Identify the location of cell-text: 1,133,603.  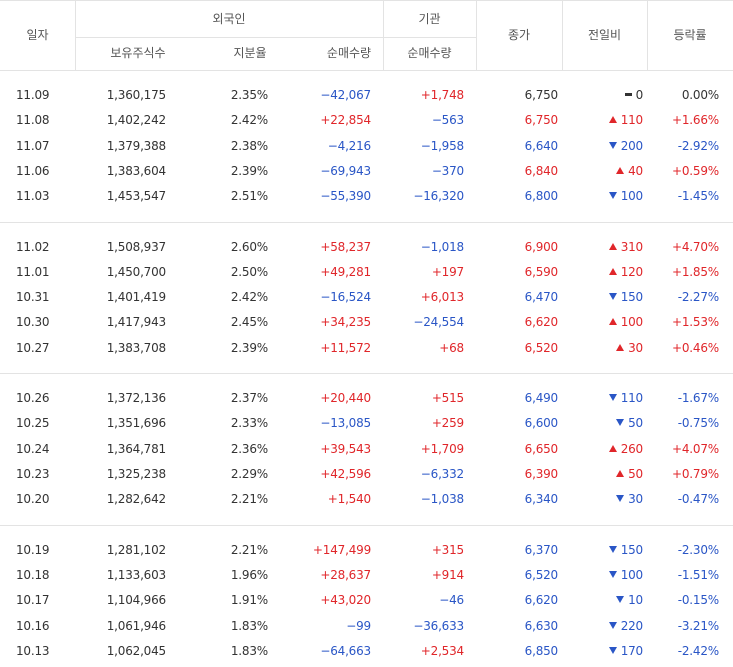
(136, 575).